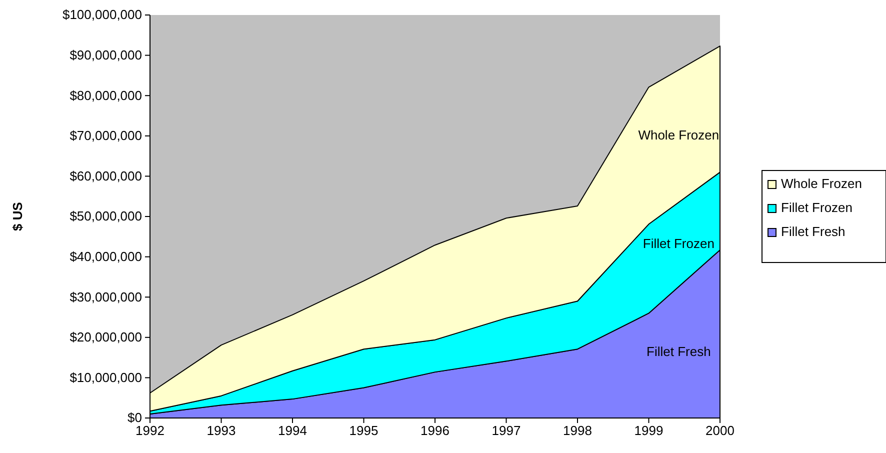 This screenshot has width=886, height=453. What do you see at coordinates (679, 135) in the screenshot?
I see `text: Whole Frozen` at bounding box center [679, 135].